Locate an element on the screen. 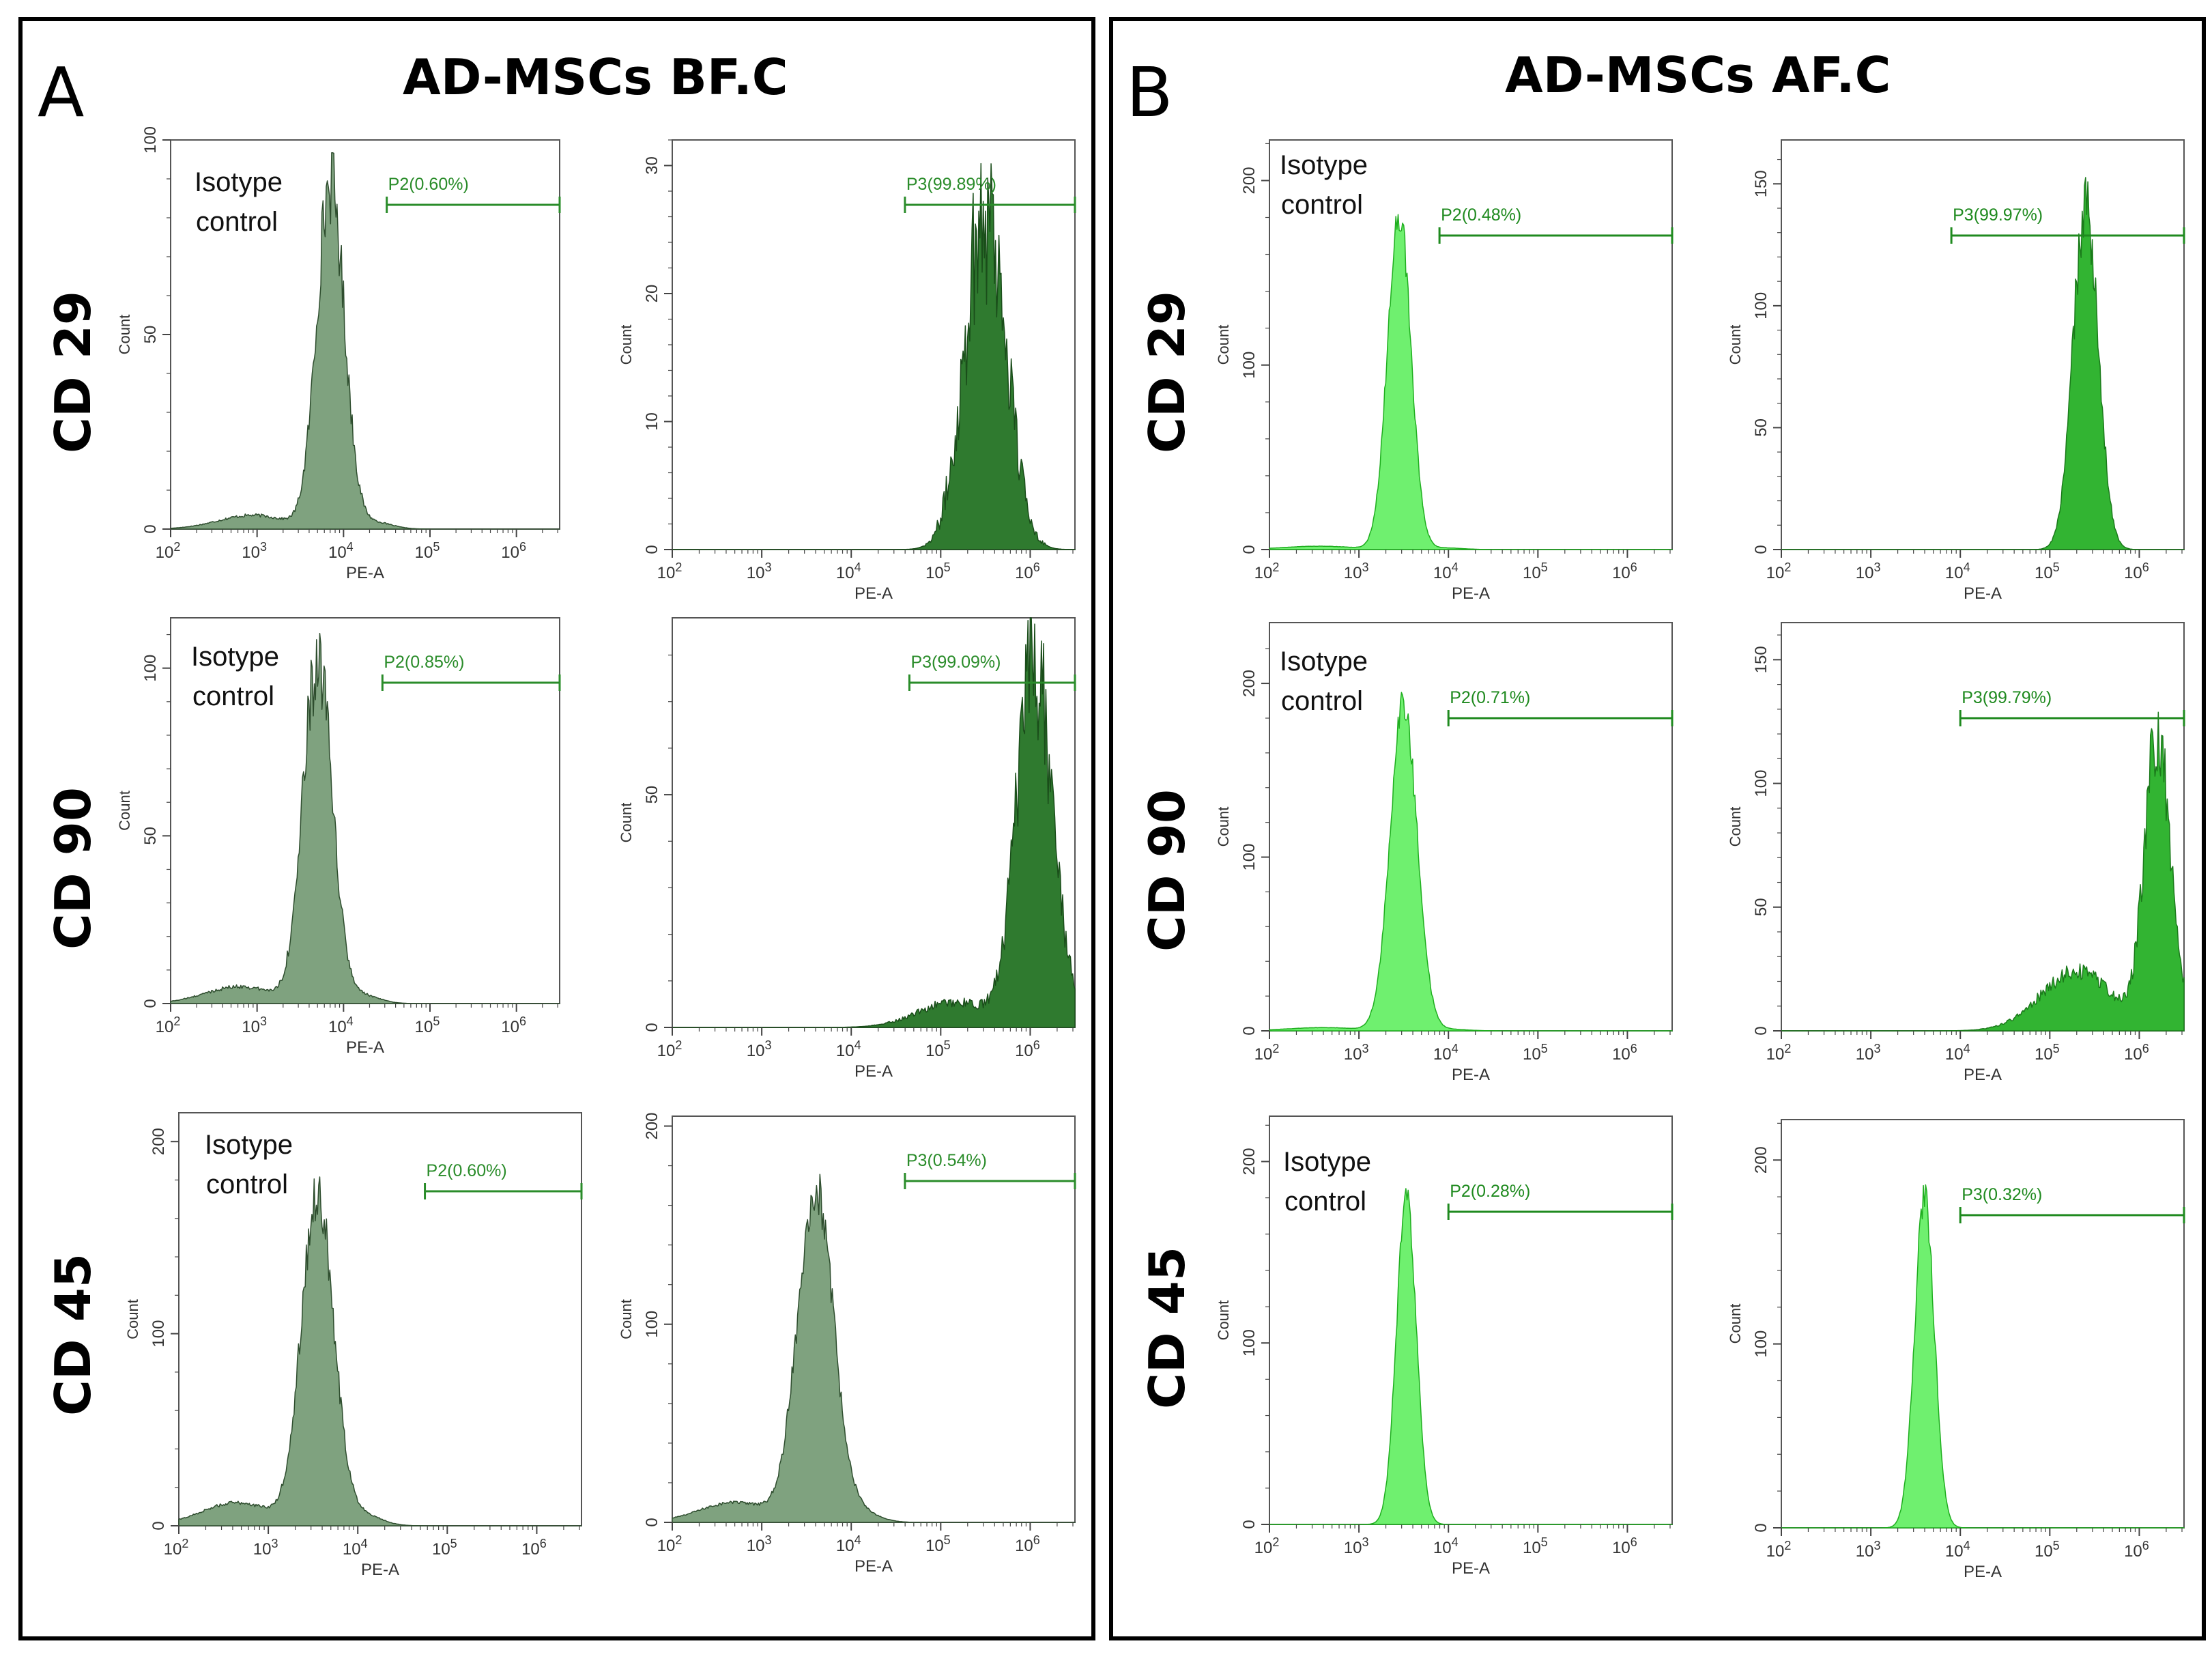  row-label-cd29-a: CD 29 is located at coordinates (73, 372).